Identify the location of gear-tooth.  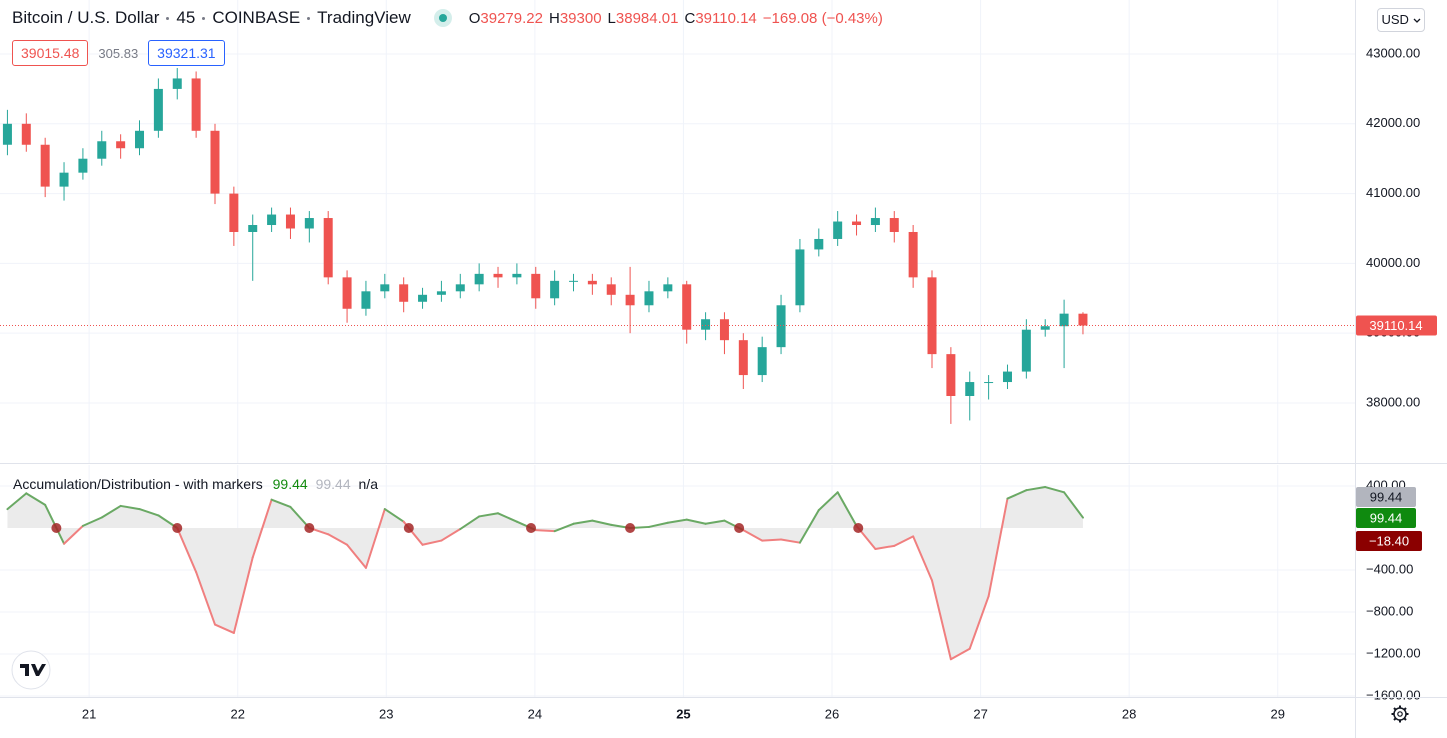
(1395, 719).